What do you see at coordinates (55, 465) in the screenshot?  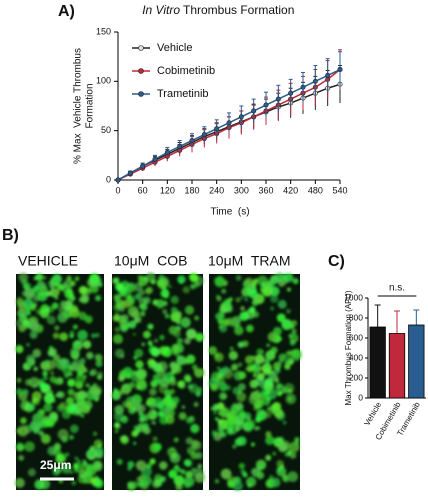 I see `scale-bar-label: 25μm` at bounding box center [55, 465].